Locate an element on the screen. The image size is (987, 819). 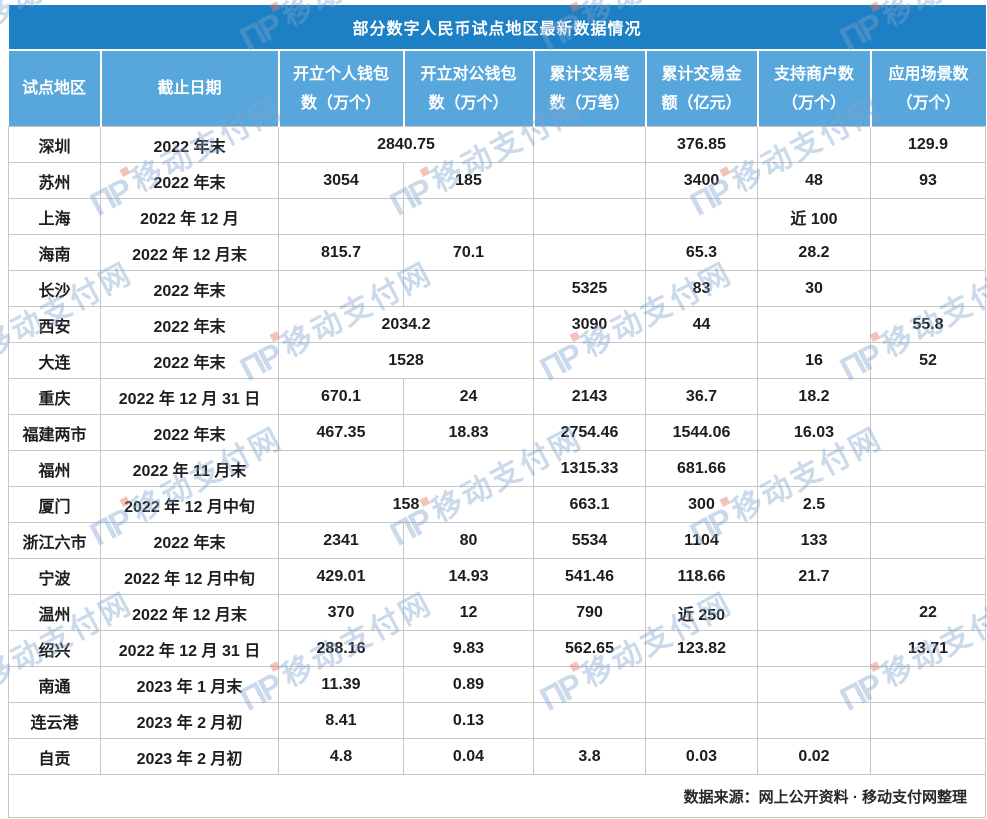
personal-wallet-cell: 3054 is located at coordinates (341, 180).